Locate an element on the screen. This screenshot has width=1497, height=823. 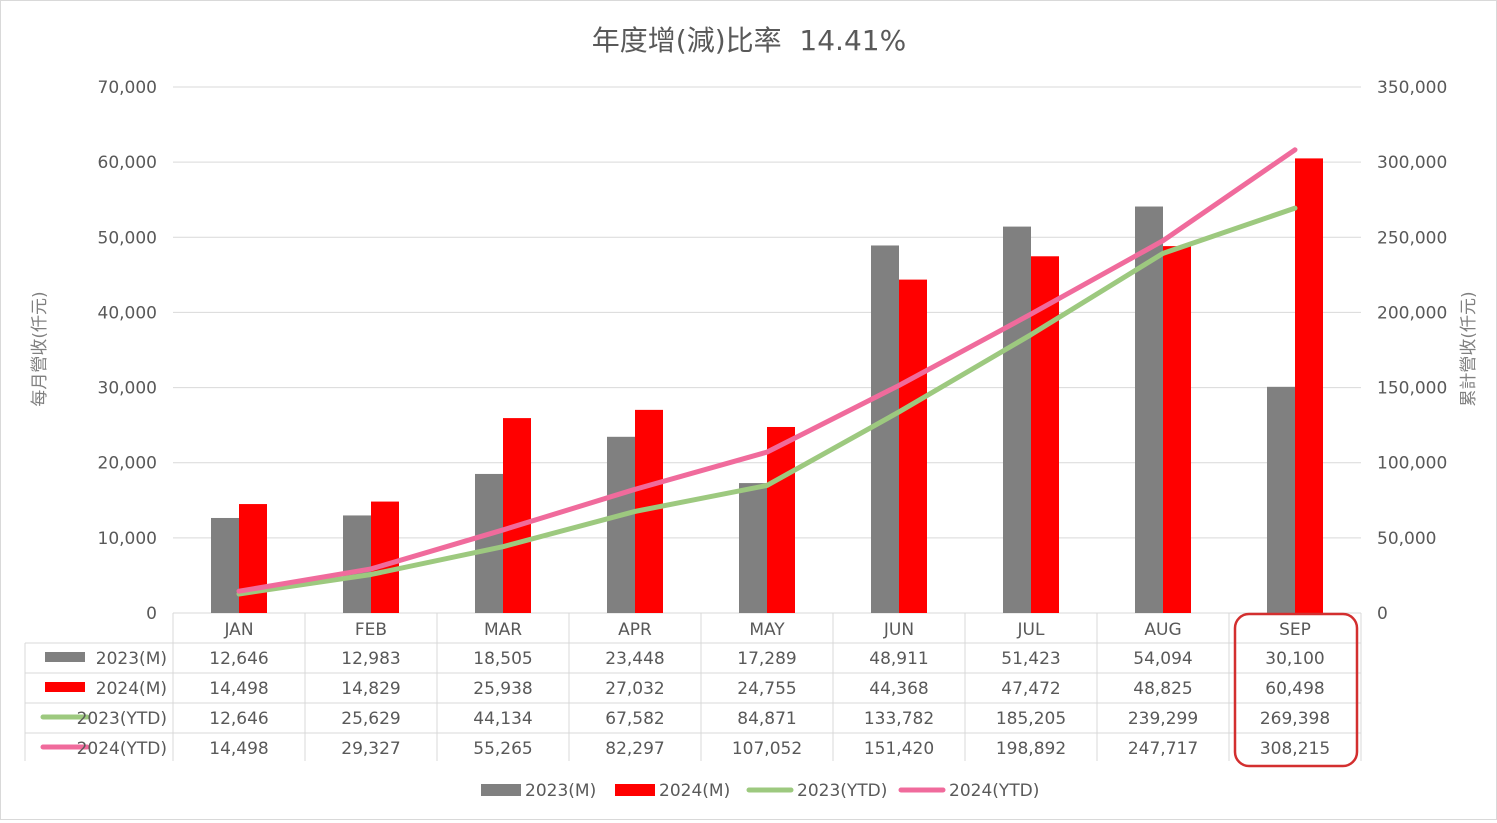
right-tick-label: 300,000 is located at coordinates (1412, 163).